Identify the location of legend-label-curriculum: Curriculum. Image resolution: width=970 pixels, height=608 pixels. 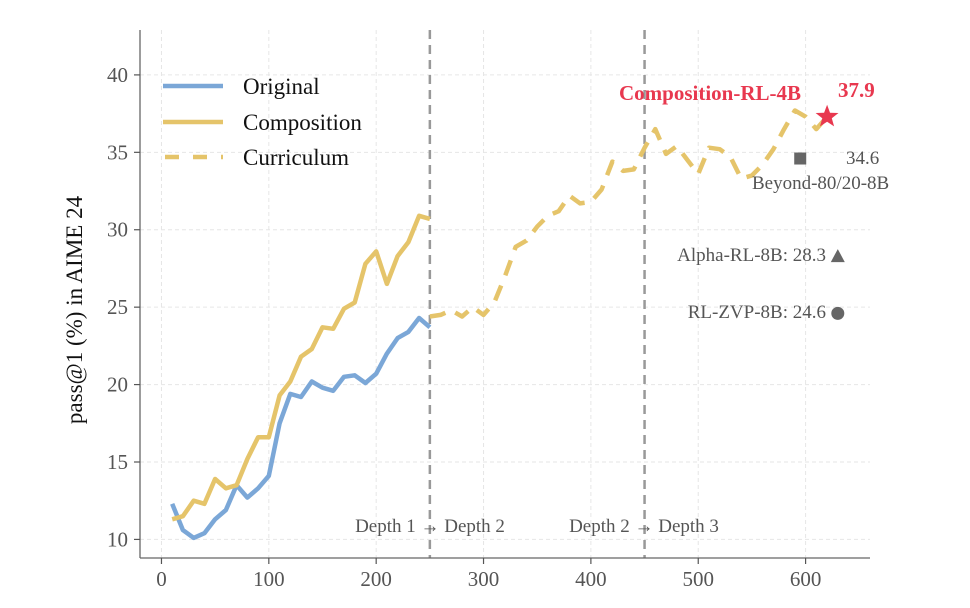
(296, 157).